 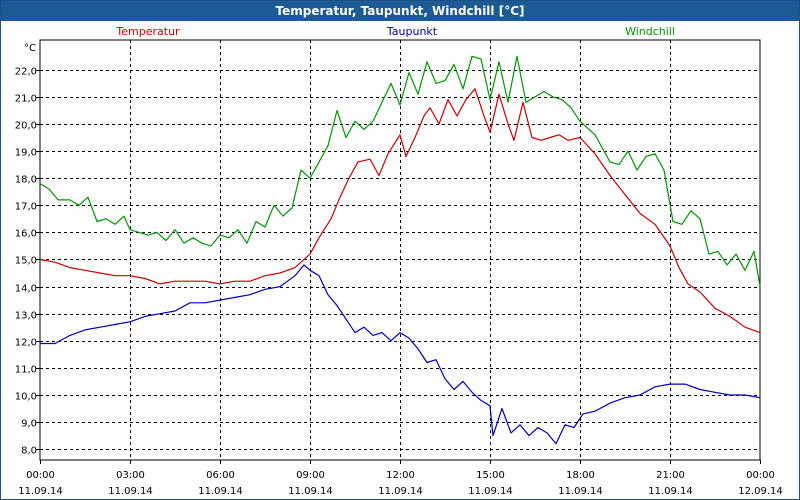 What do you see at coordinates (412, 31) in the screenshot?
I see `legend-label-taupunkt: Taupunkt` at bounding box center [412, 31].